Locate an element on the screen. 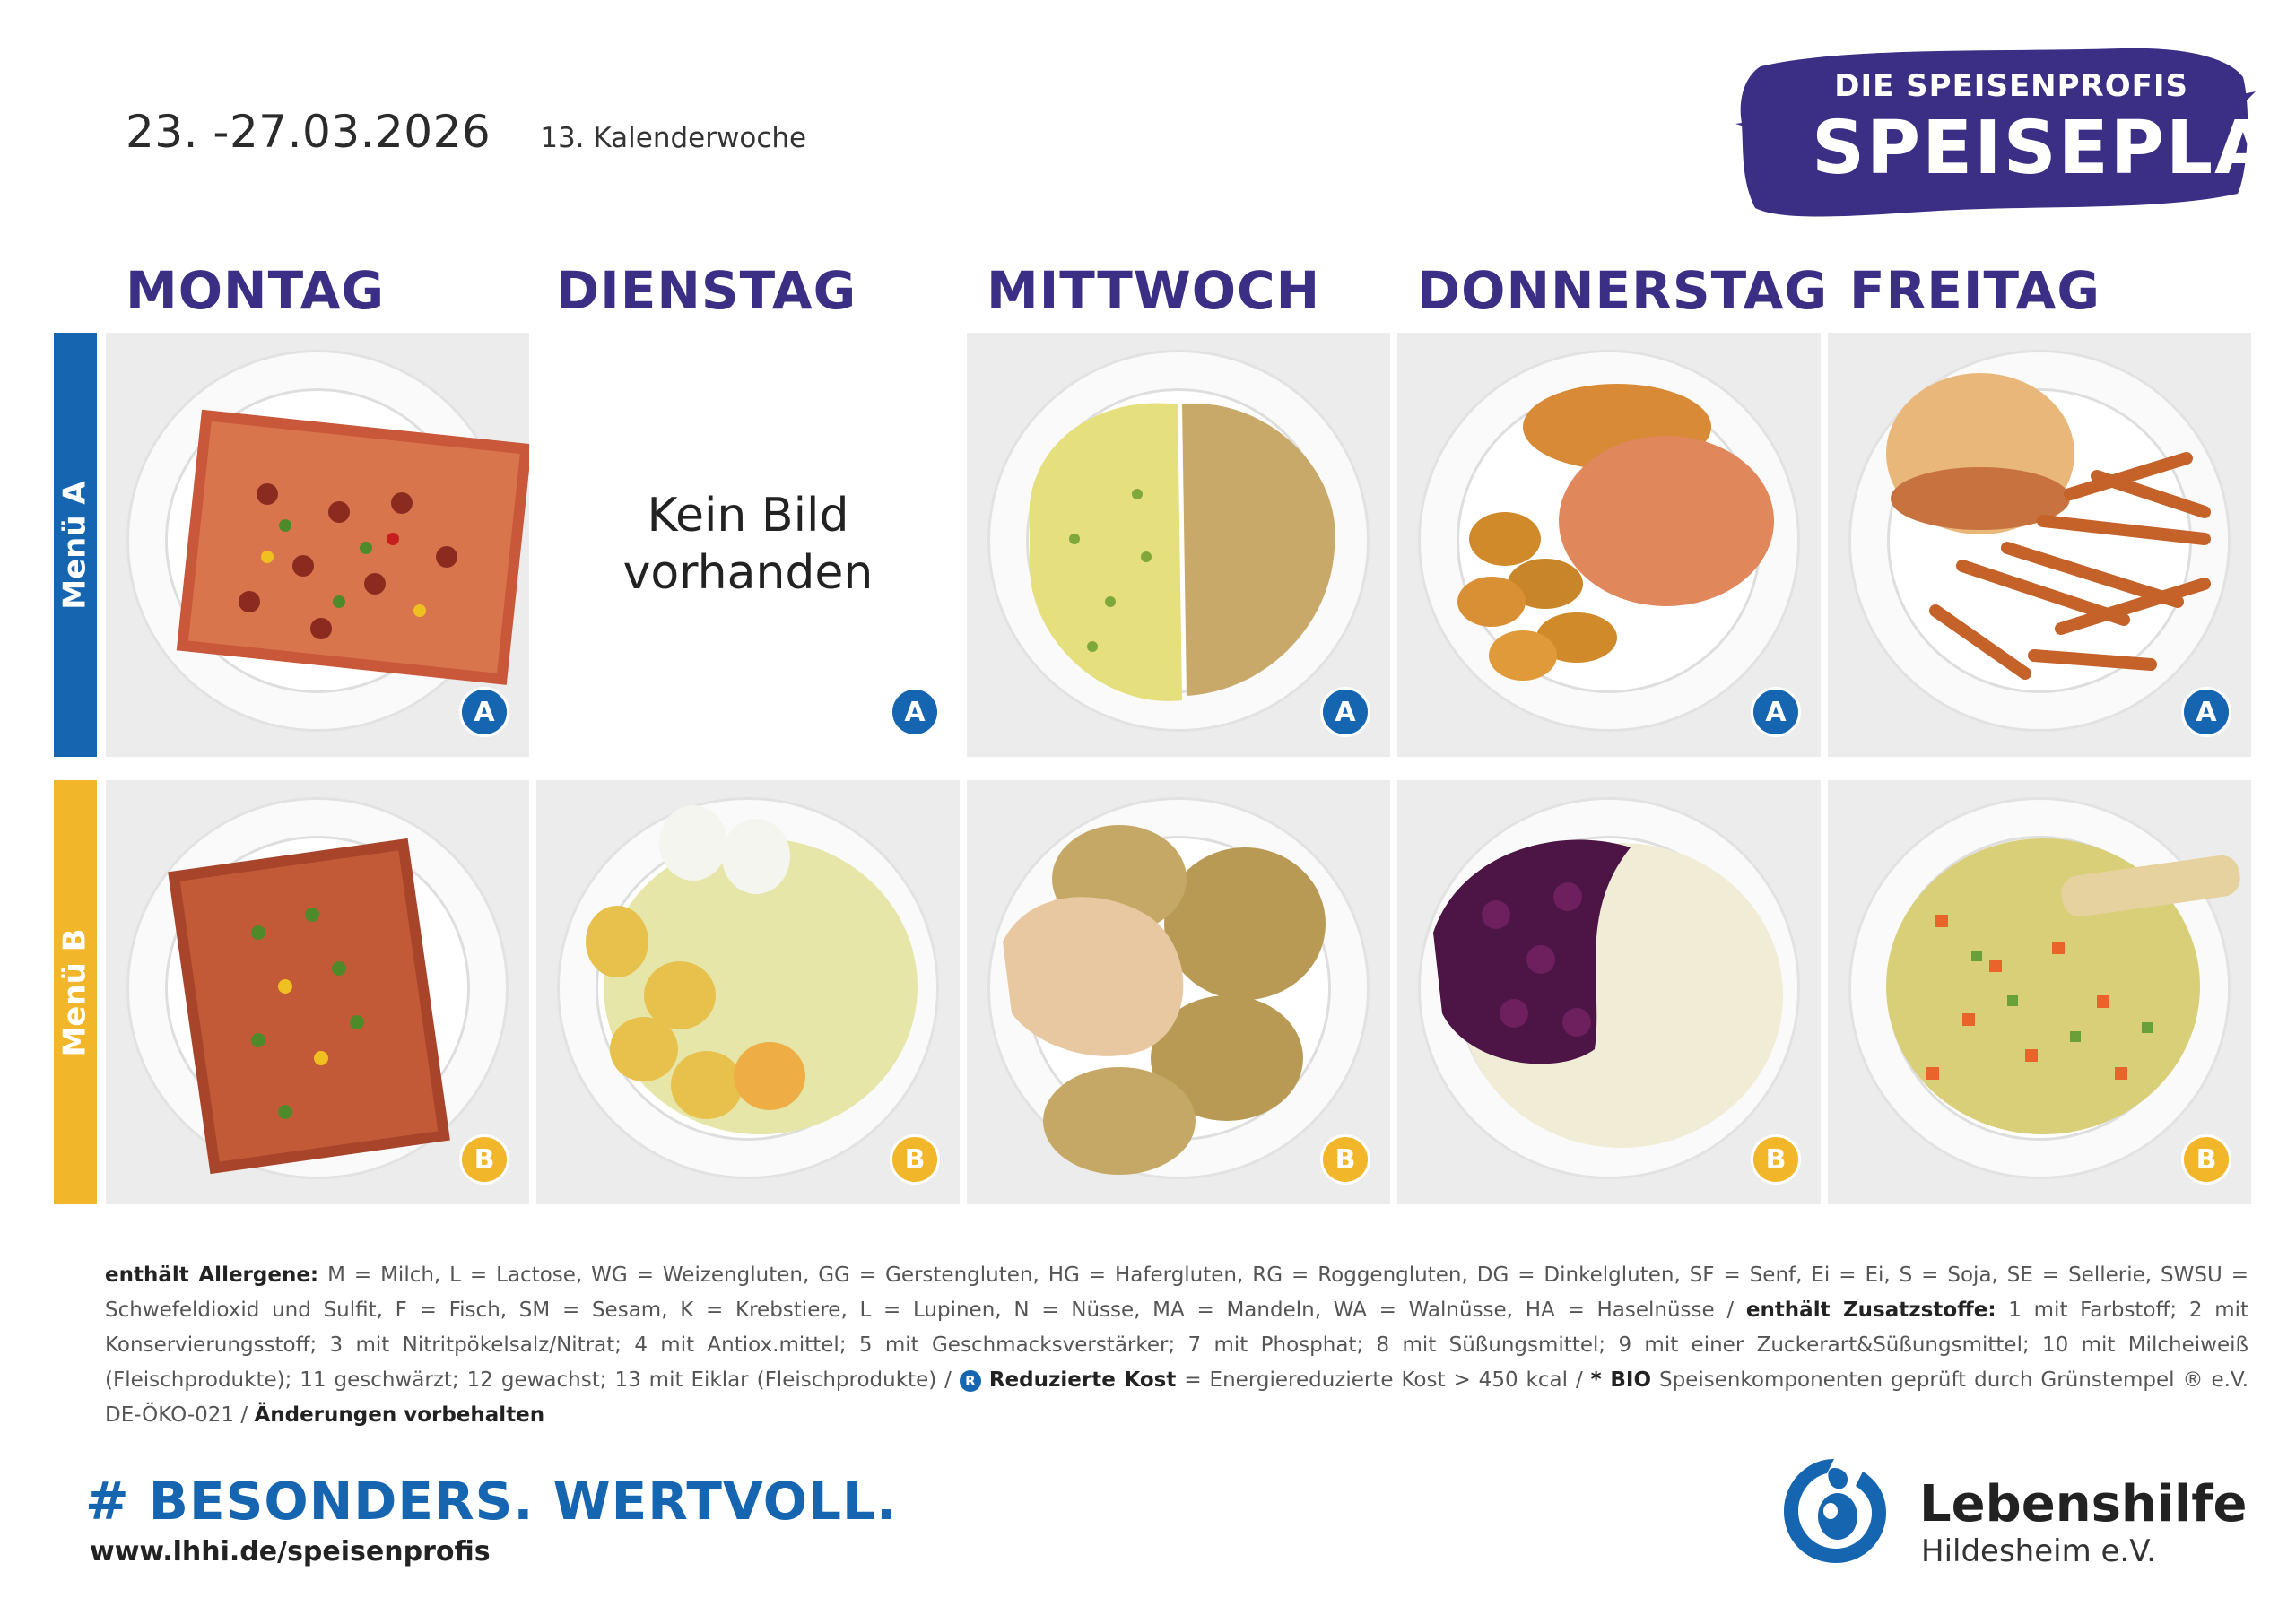 Image resolution: width=2296 pixels, height=1624 pixels. bio-label: * BIO is located at coordinates (1620, 1380).